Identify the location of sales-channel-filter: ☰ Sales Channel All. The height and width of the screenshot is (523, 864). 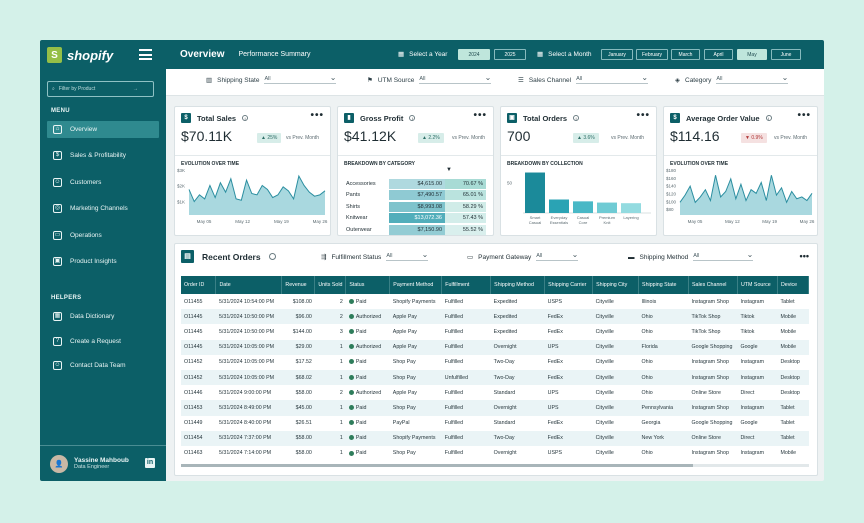
(583, 78).